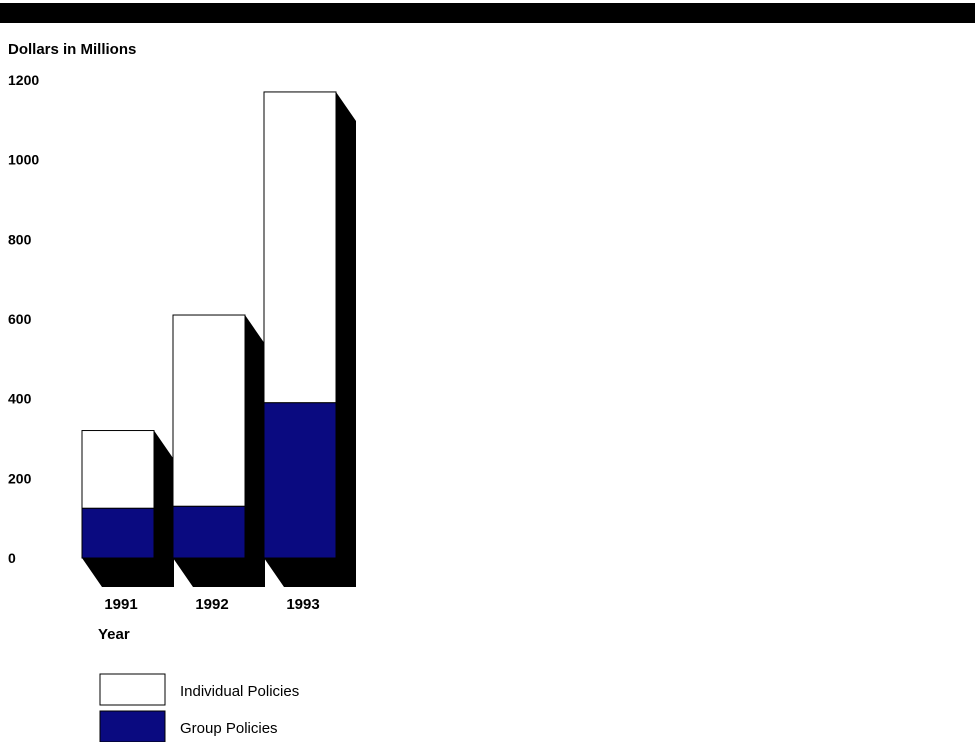 The image size is (975, 742). Describe the element at coordinates (239, 691) in the screenshot. I see `legend-label: Individual Policies` at that location.